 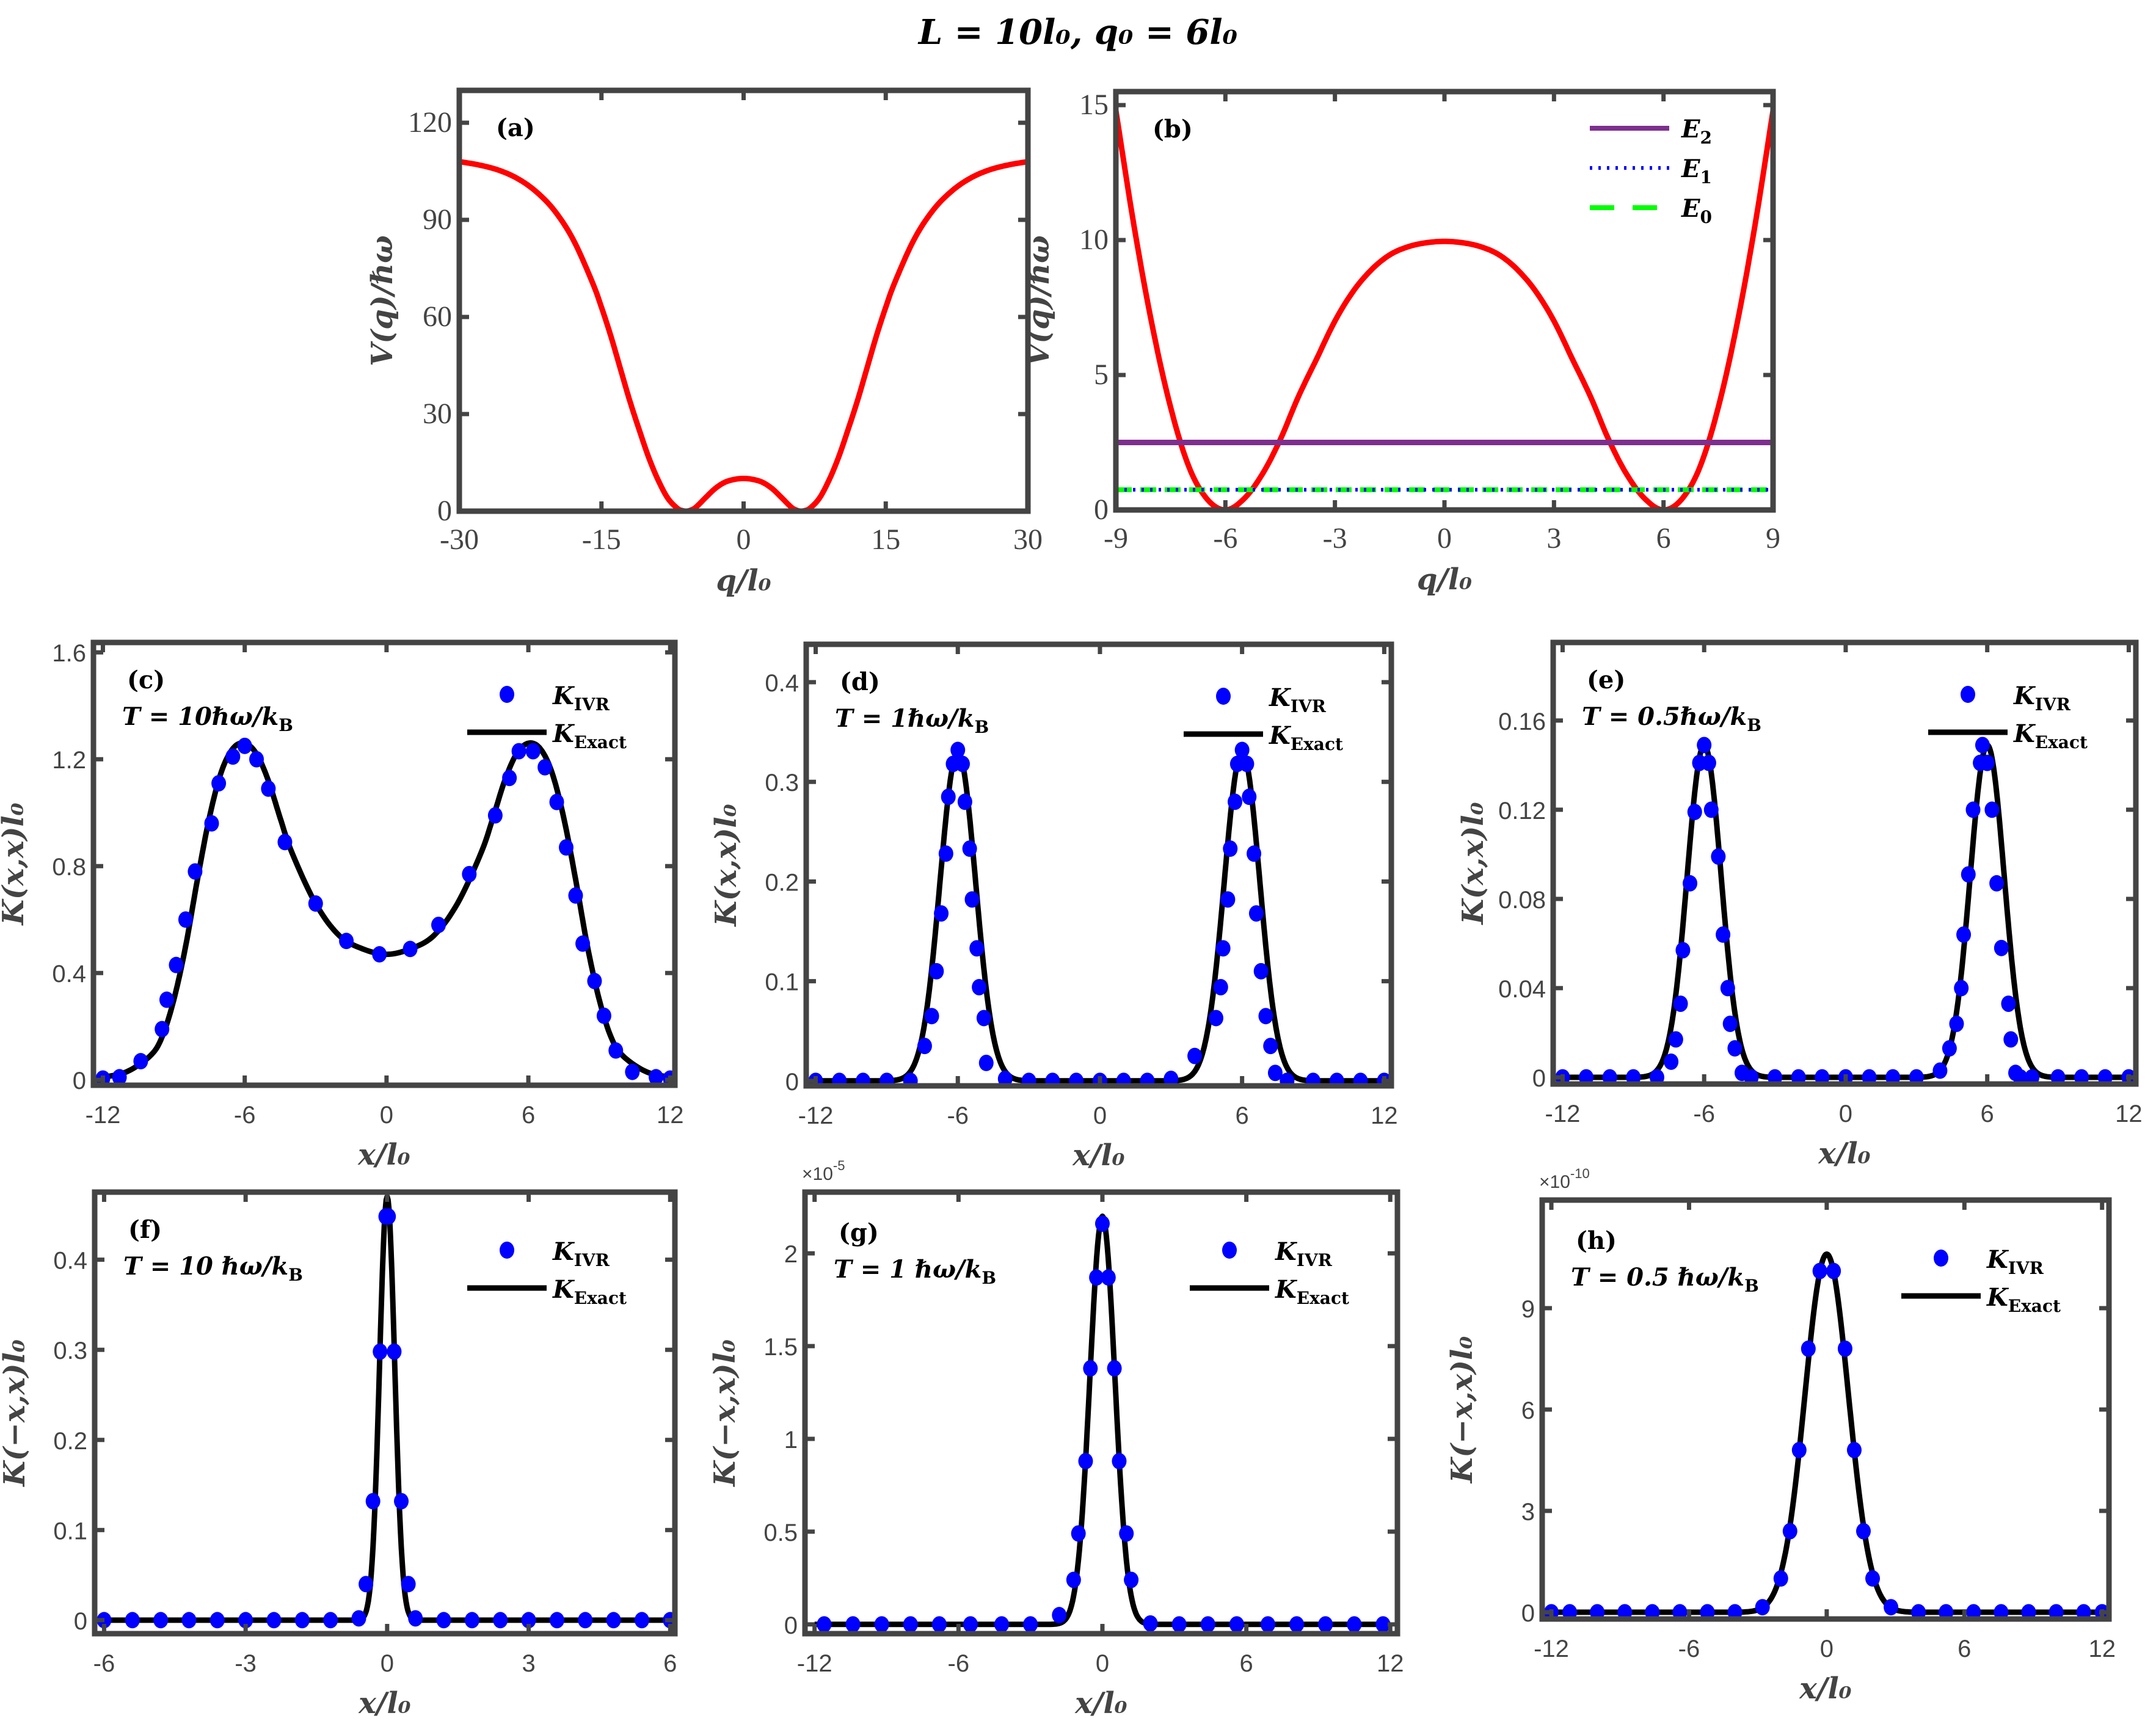 What do you see at coordinates (1827, 1433) in the screenshot?
I see `series-line-k-exact` at bounding box center [1827, 1433].